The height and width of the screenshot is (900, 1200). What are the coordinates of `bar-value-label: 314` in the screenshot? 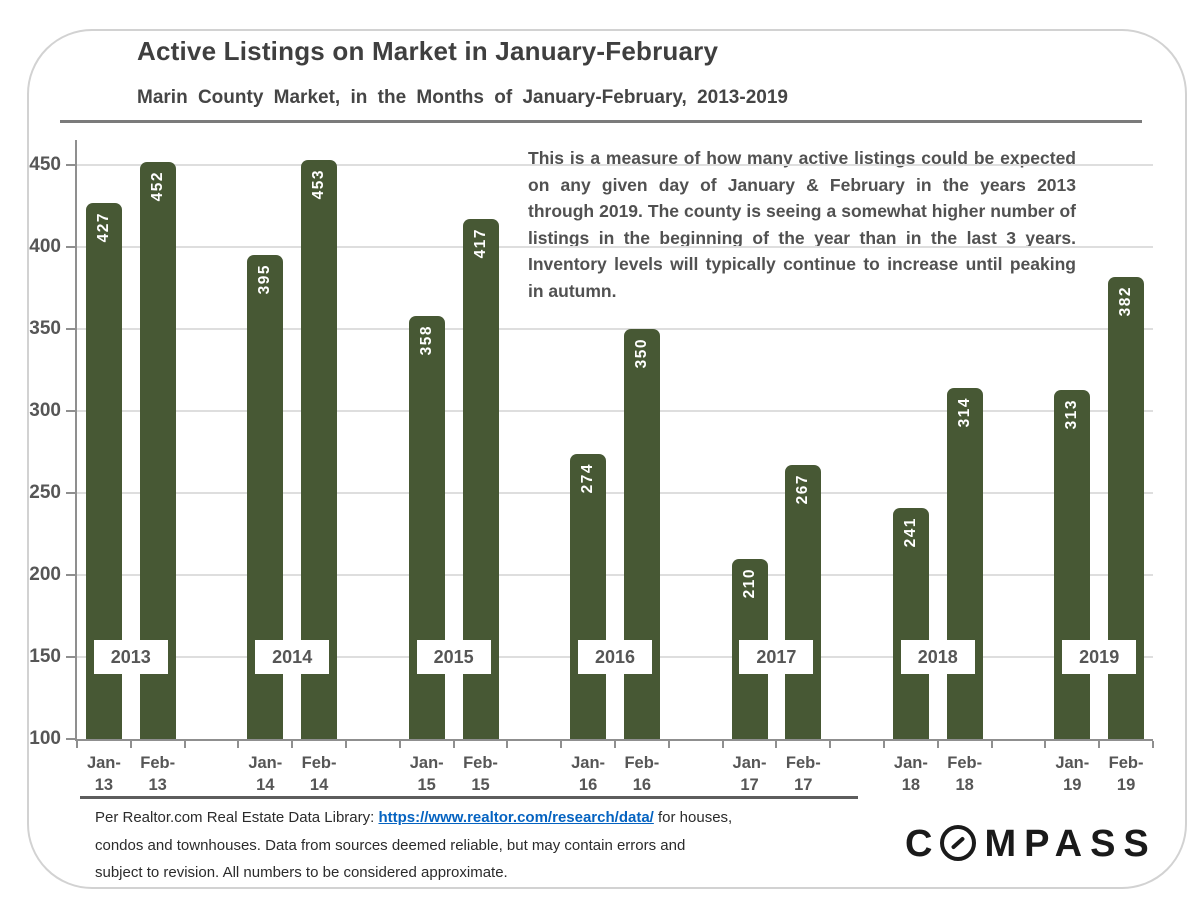 It's located at (964, 412).